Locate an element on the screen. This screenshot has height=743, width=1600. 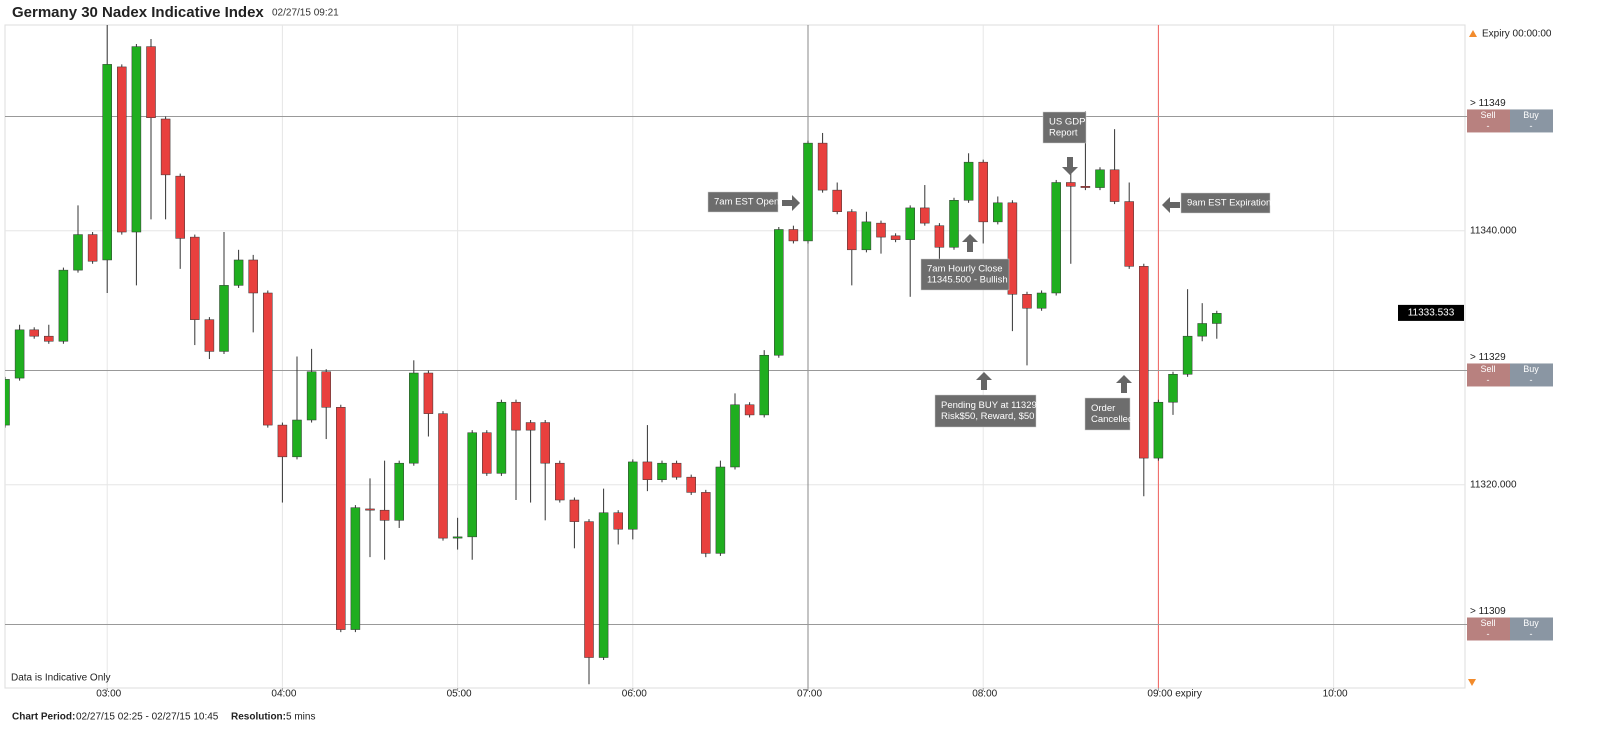
chart-title: Germany 30 Nadex Indicative Index is located at coordinates (138, 12).